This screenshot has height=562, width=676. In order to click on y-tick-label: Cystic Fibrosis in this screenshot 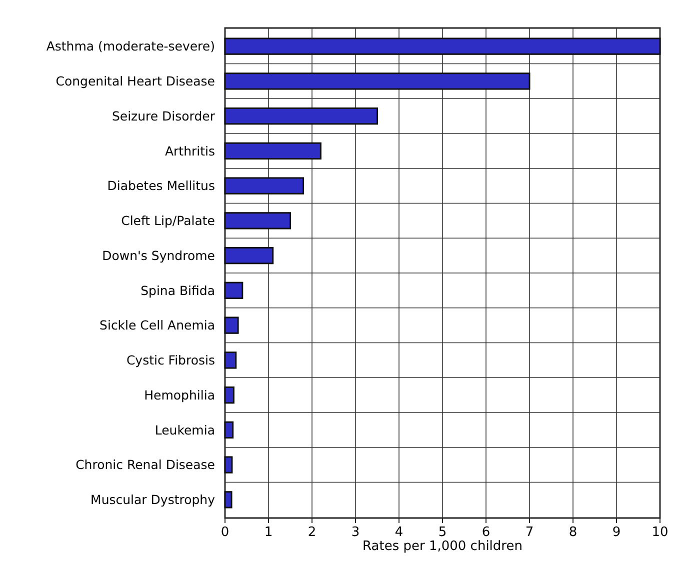, I will do `click(170, 360)`.